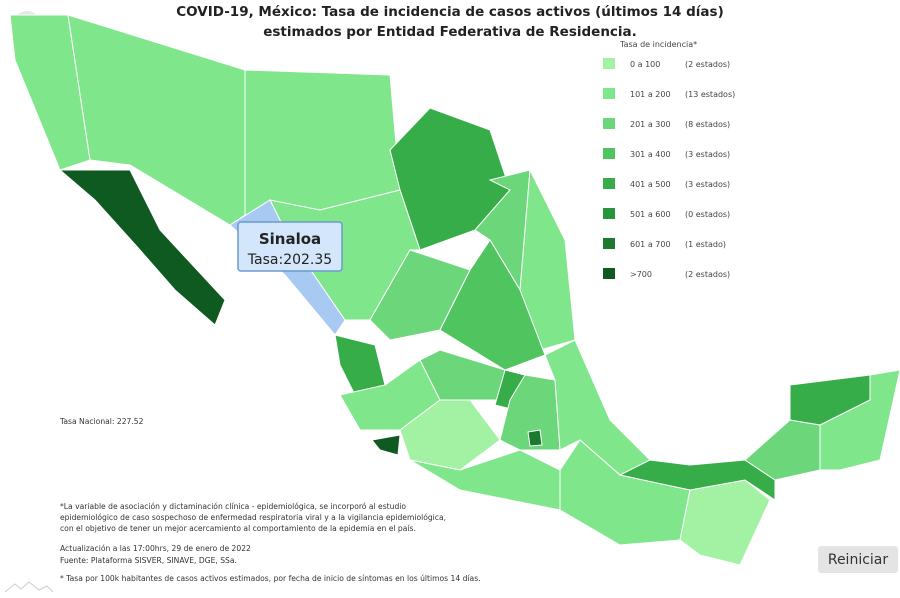 The height and width of the screenshot is (598, 900). What do you see at coordinates (710, 94) in the screenshot?
I see `legend-count: (13 estados)` at bounding box center [710, 94].